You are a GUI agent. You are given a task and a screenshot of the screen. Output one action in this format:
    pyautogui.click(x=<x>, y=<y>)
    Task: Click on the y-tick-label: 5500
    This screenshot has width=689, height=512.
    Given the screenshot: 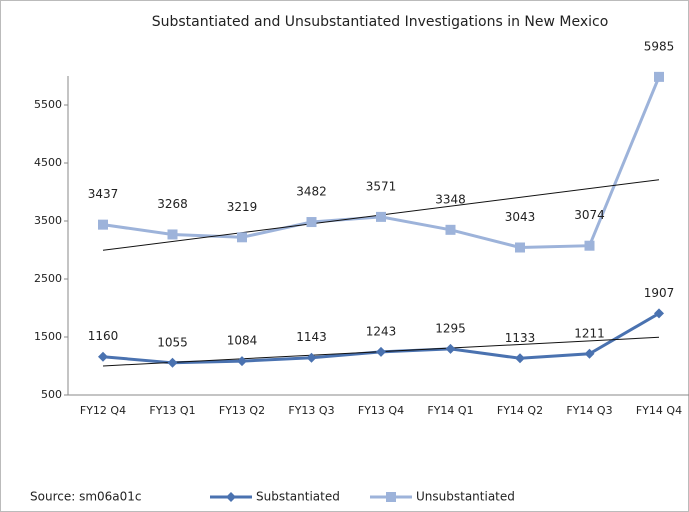 What is the action you would take?
    pyautogui.click(x=48, y=104)
    